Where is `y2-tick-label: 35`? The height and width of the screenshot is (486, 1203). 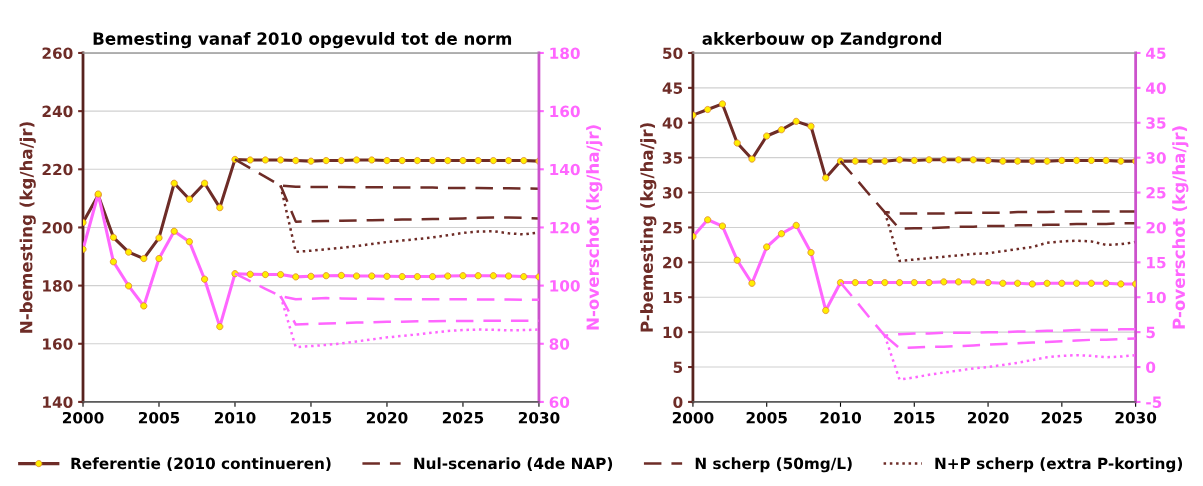 y2-tick-label: 35 is located at coordinates (1156, 123).